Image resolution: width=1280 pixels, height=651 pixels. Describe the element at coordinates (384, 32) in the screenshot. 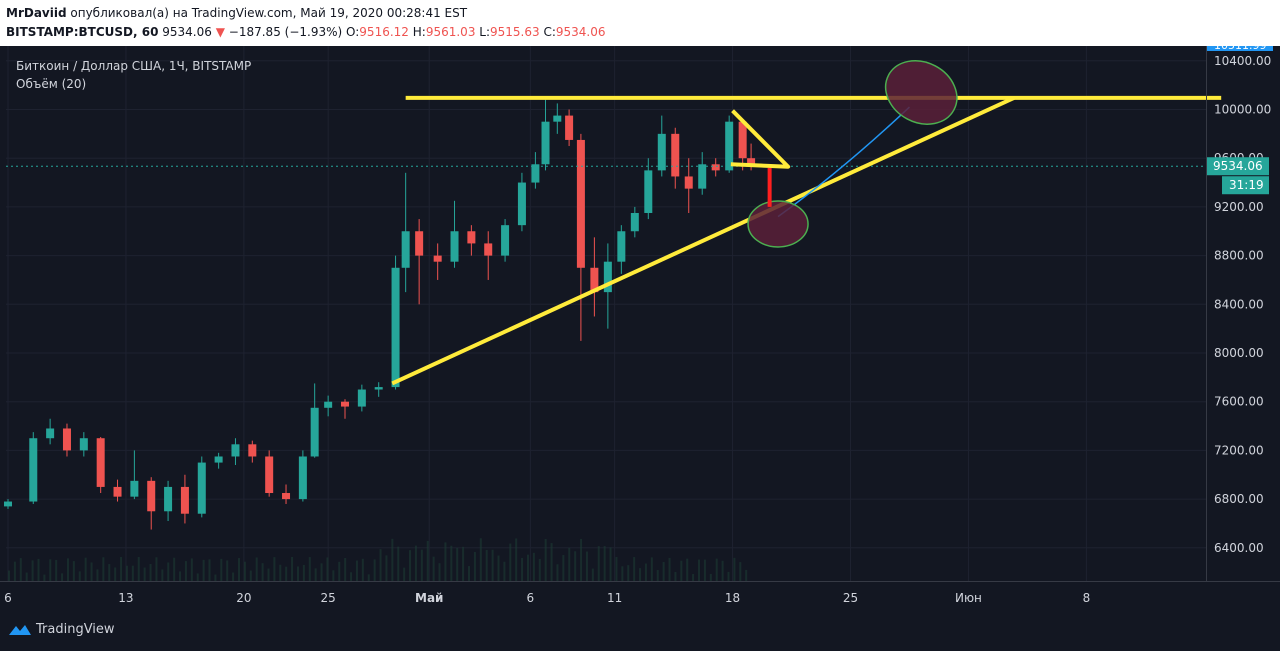

I see `open-value: 9516.12` at that location.